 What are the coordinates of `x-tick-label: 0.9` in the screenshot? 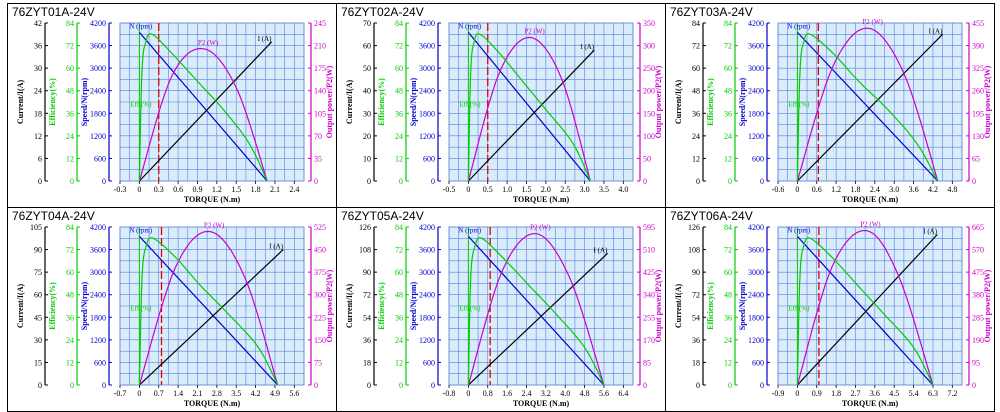 It's located at (817, 393).